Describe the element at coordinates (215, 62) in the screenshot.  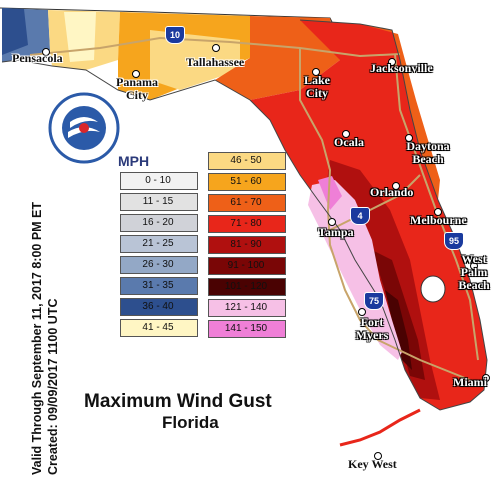
I see `city-label-tallahassee: Tallahassee` at that location.